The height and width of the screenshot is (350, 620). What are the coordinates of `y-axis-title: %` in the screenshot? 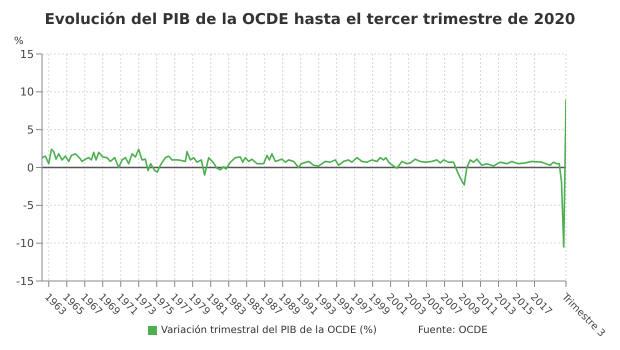 It's located at (19, 41).